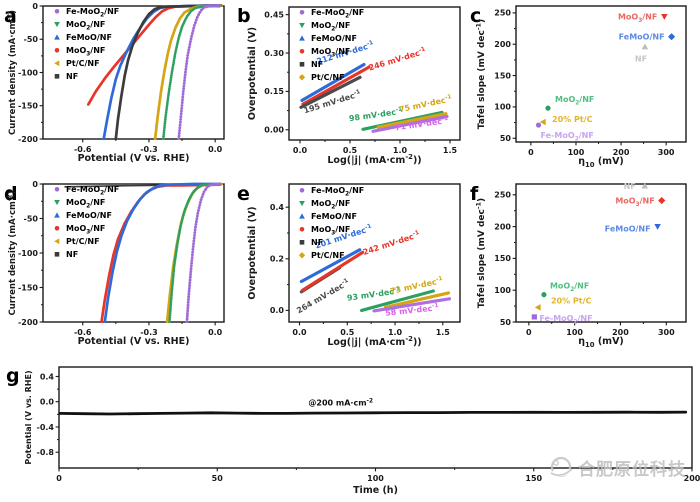  I want to click on panel-e-annotation-2: 264 mV·dec-1, so click(323, 297).